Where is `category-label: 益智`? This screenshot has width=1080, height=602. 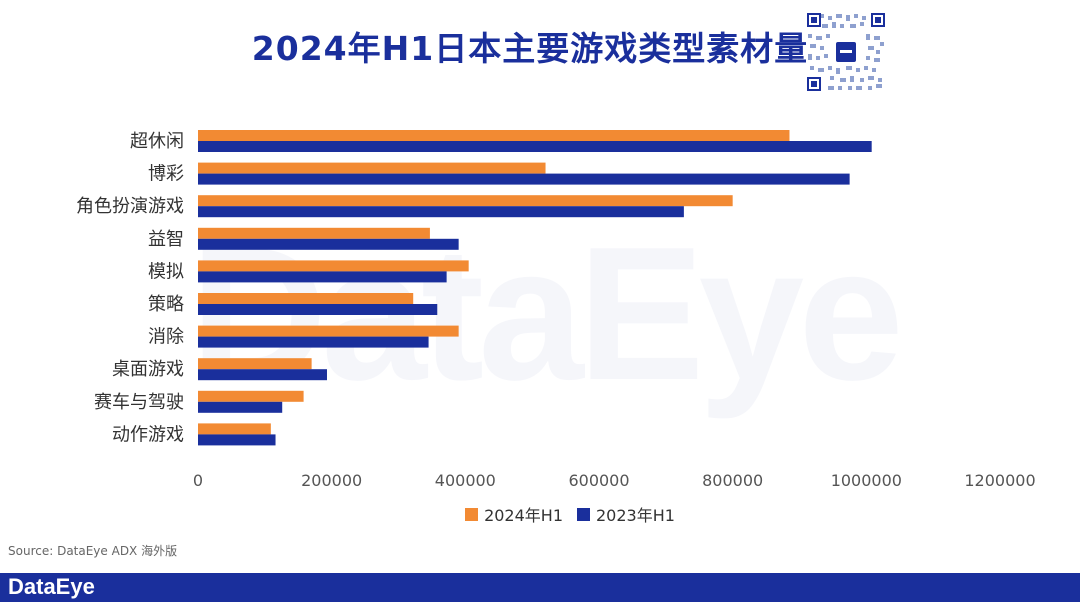 category-label: 益智 is located at coordinates (166, 239).